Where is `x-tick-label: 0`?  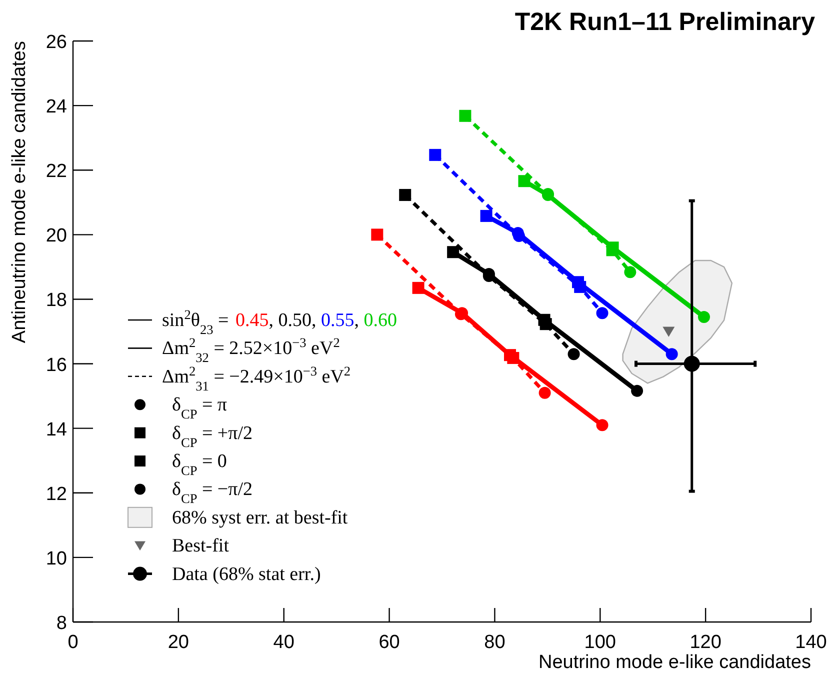 x-tick-label: 0 is located at coordinates (73, 642).